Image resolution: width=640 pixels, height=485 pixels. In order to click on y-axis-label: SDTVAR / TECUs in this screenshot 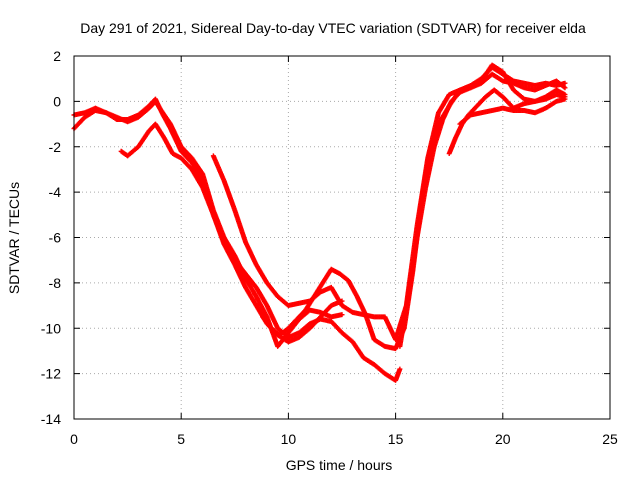, I will do `click(14, 238)`.